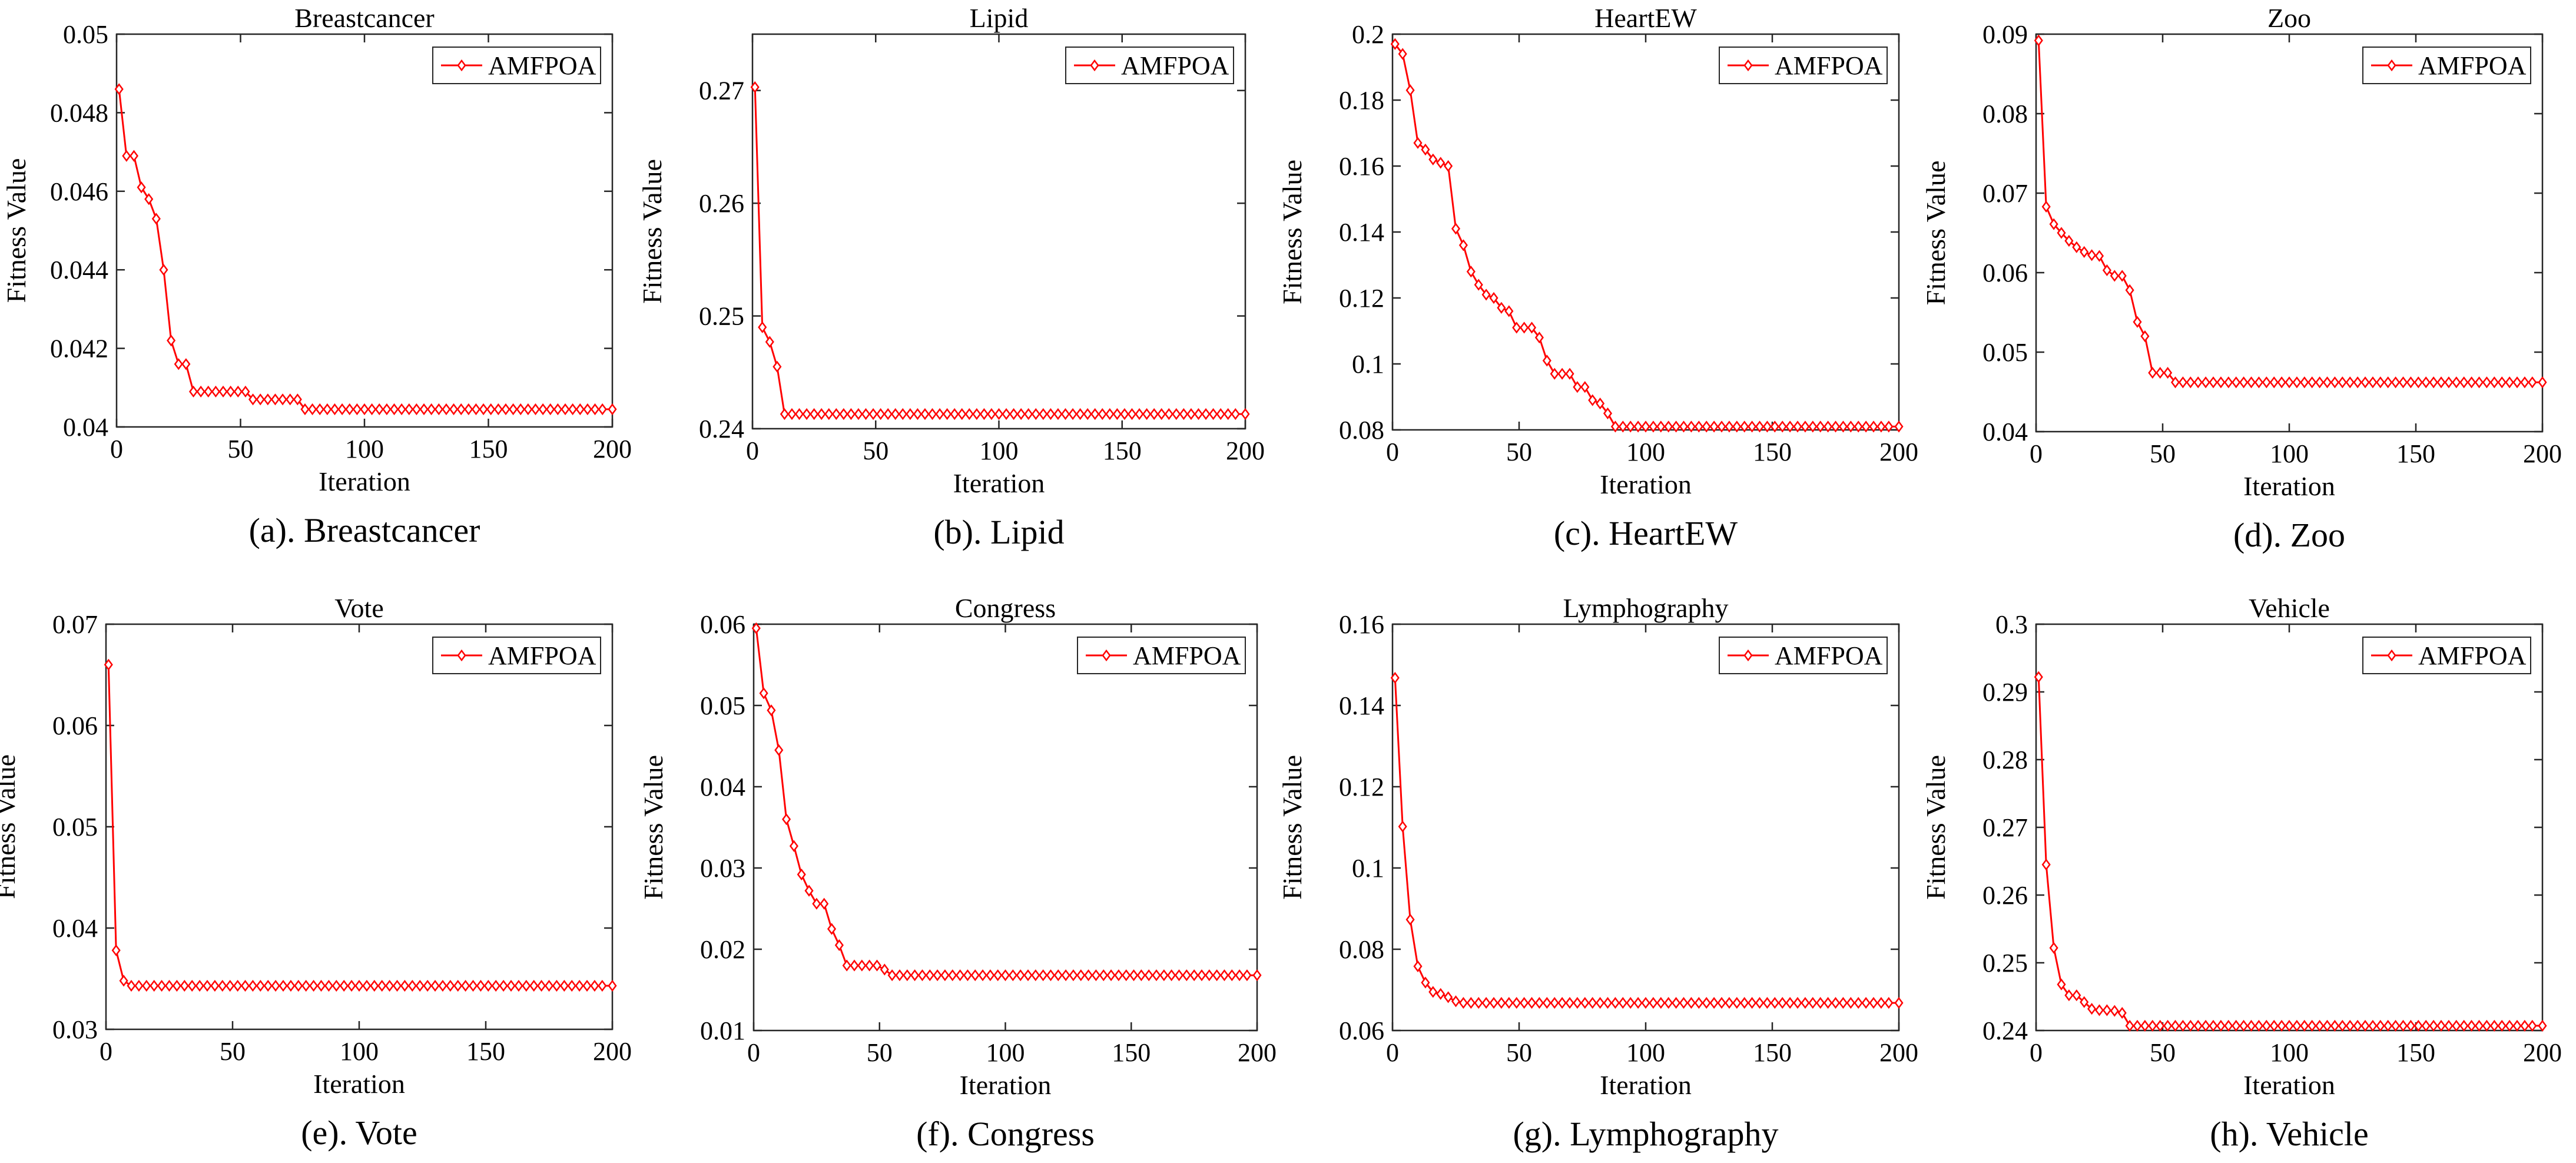 The image size is (2576, 1163). What do you see at coordinates (1804, 65) in the screenshot?
I see `legend: AMFPOA` at bounding box center [1804, 65].